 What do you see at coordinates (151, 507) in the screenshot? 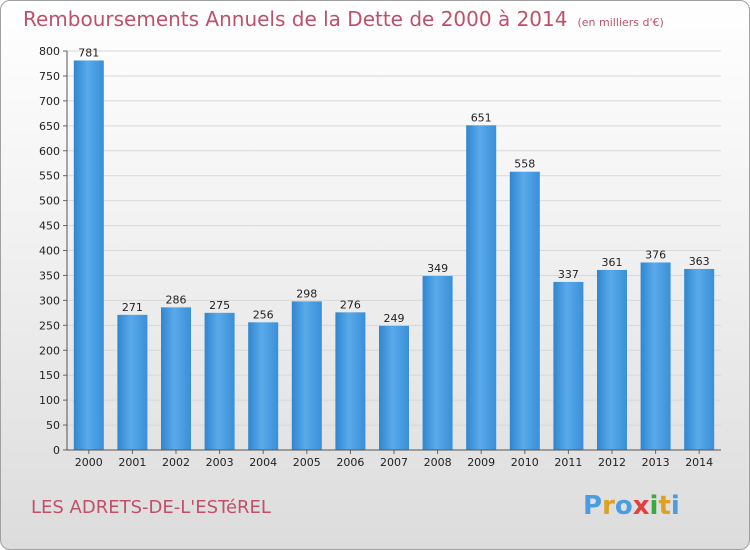
I see `commune-name: LES ADRETS-DE-L'ESTéREL` at bounding box center [151, 507].